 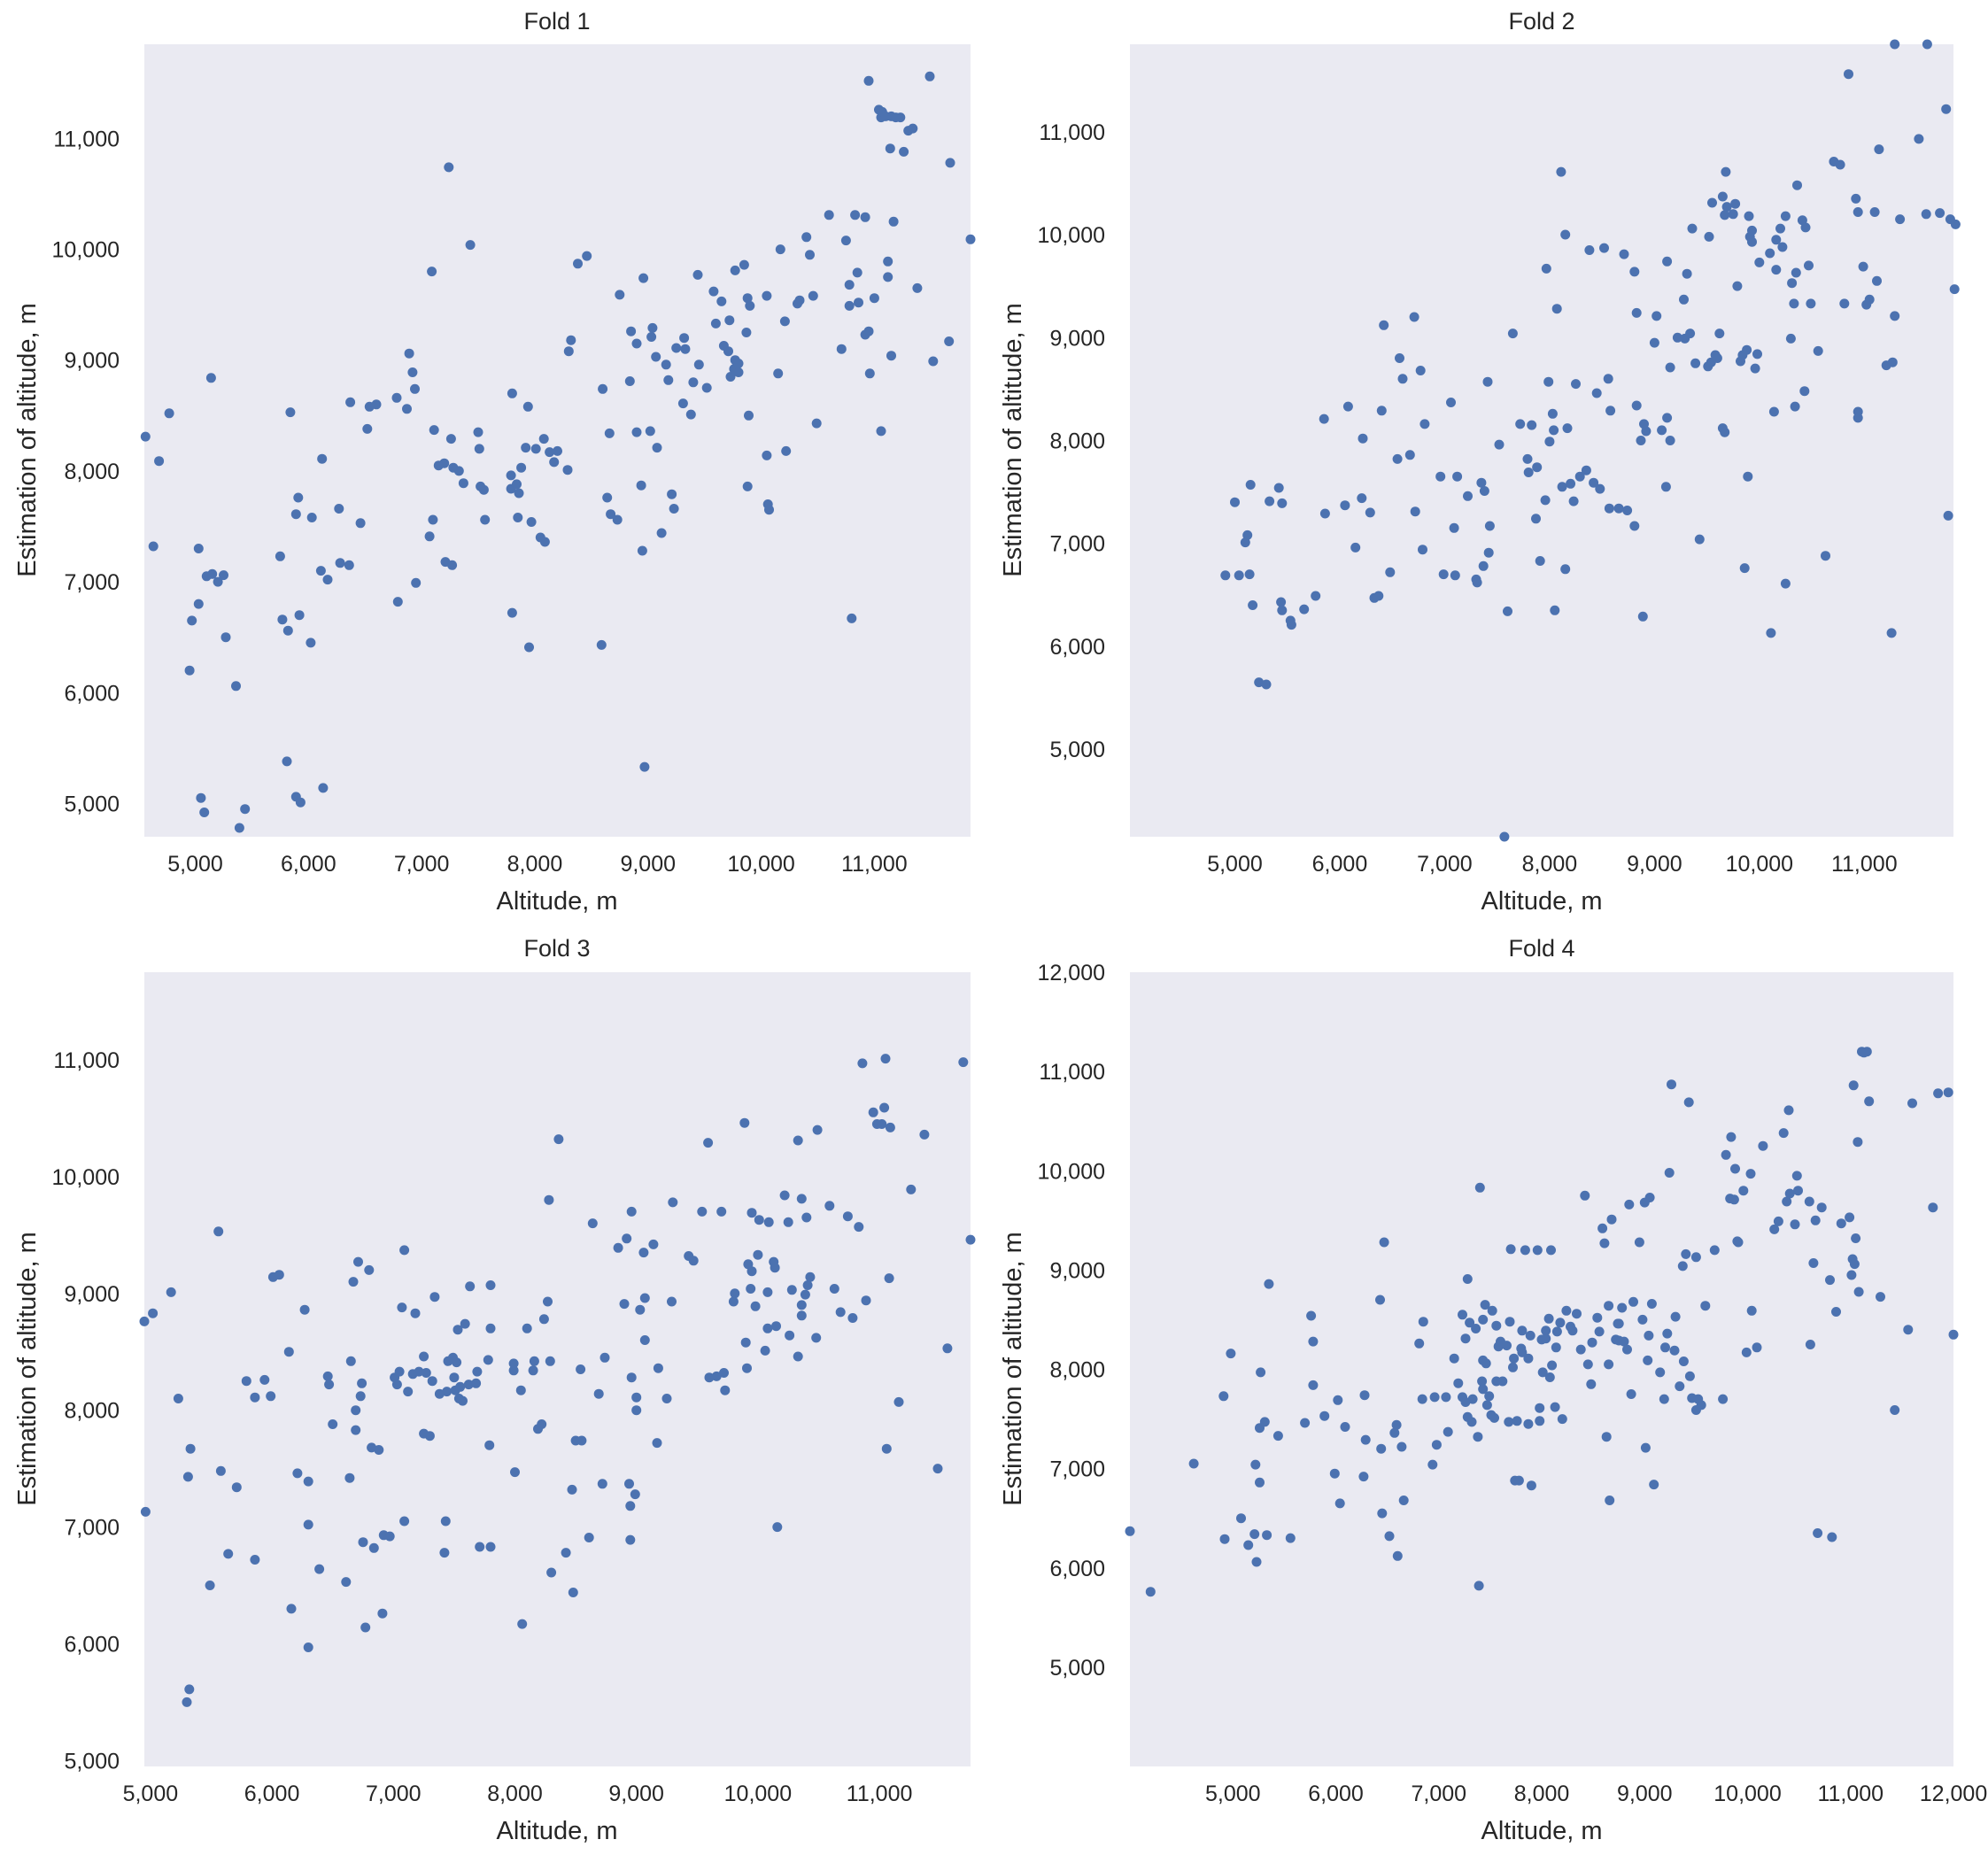 What do you see at coordinates (92, 1294) in the screenshot?
I see `y-tick-label: 9,000` at bounding box center [92, 1294].